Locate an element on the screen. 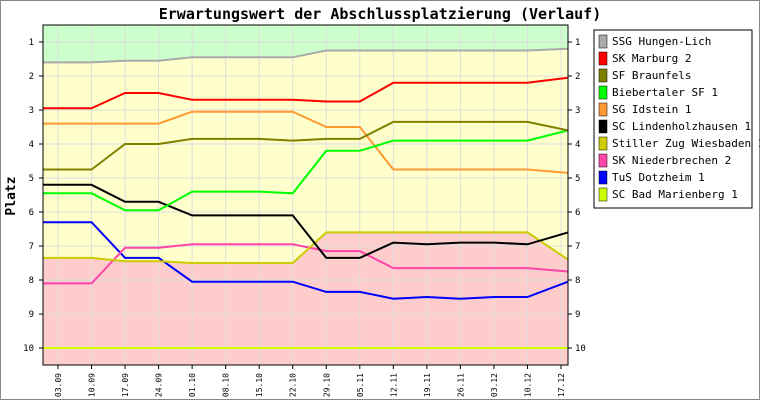  x-tick-label: 01.10 is located at coordinates (192, 385).